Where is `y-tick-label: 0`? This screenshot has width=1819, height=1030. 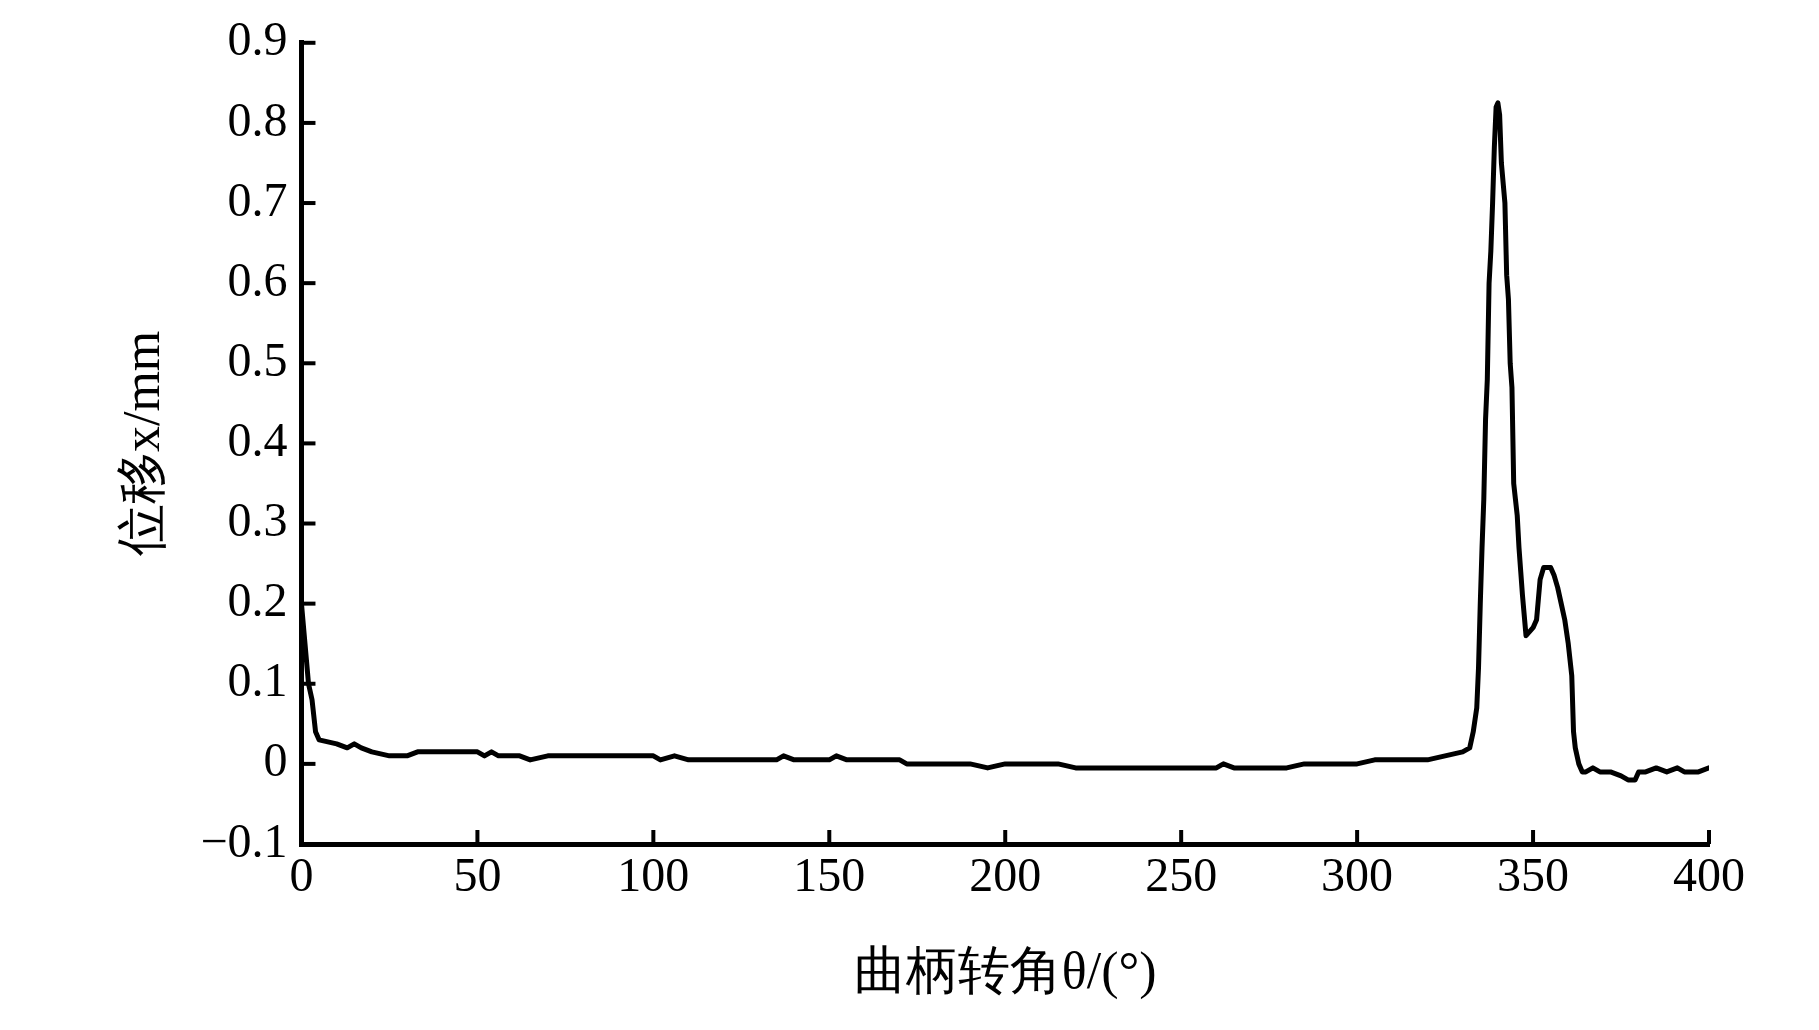
y-tick-label: 0 is located at coordinates (275, 760).